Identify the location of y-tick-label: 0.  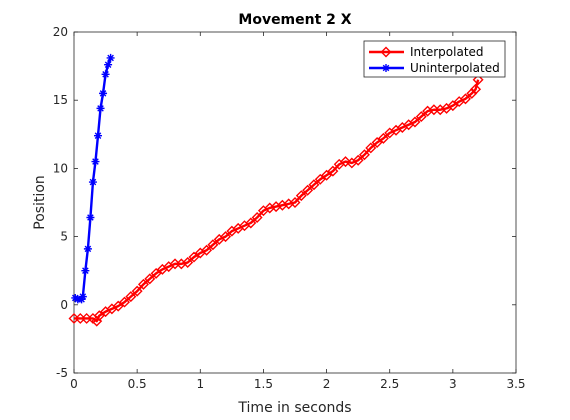
(64, 305).